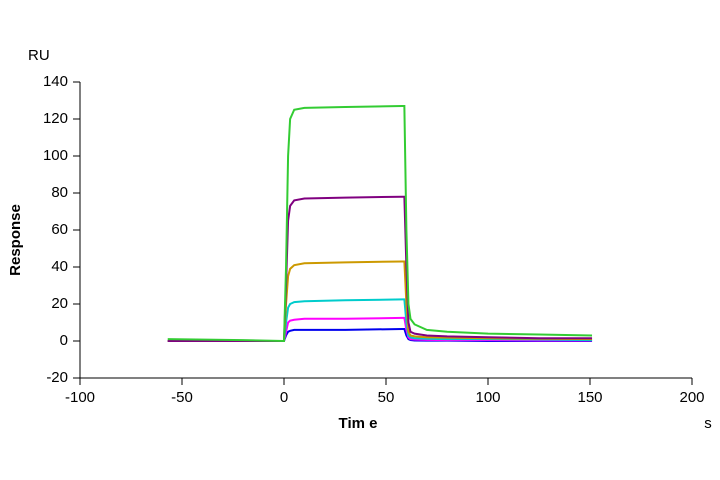 The image size is (720, 480). Describe the element at coordinates (55, 155) in the screenshot. I see `y-tick-label: 100` at that location.